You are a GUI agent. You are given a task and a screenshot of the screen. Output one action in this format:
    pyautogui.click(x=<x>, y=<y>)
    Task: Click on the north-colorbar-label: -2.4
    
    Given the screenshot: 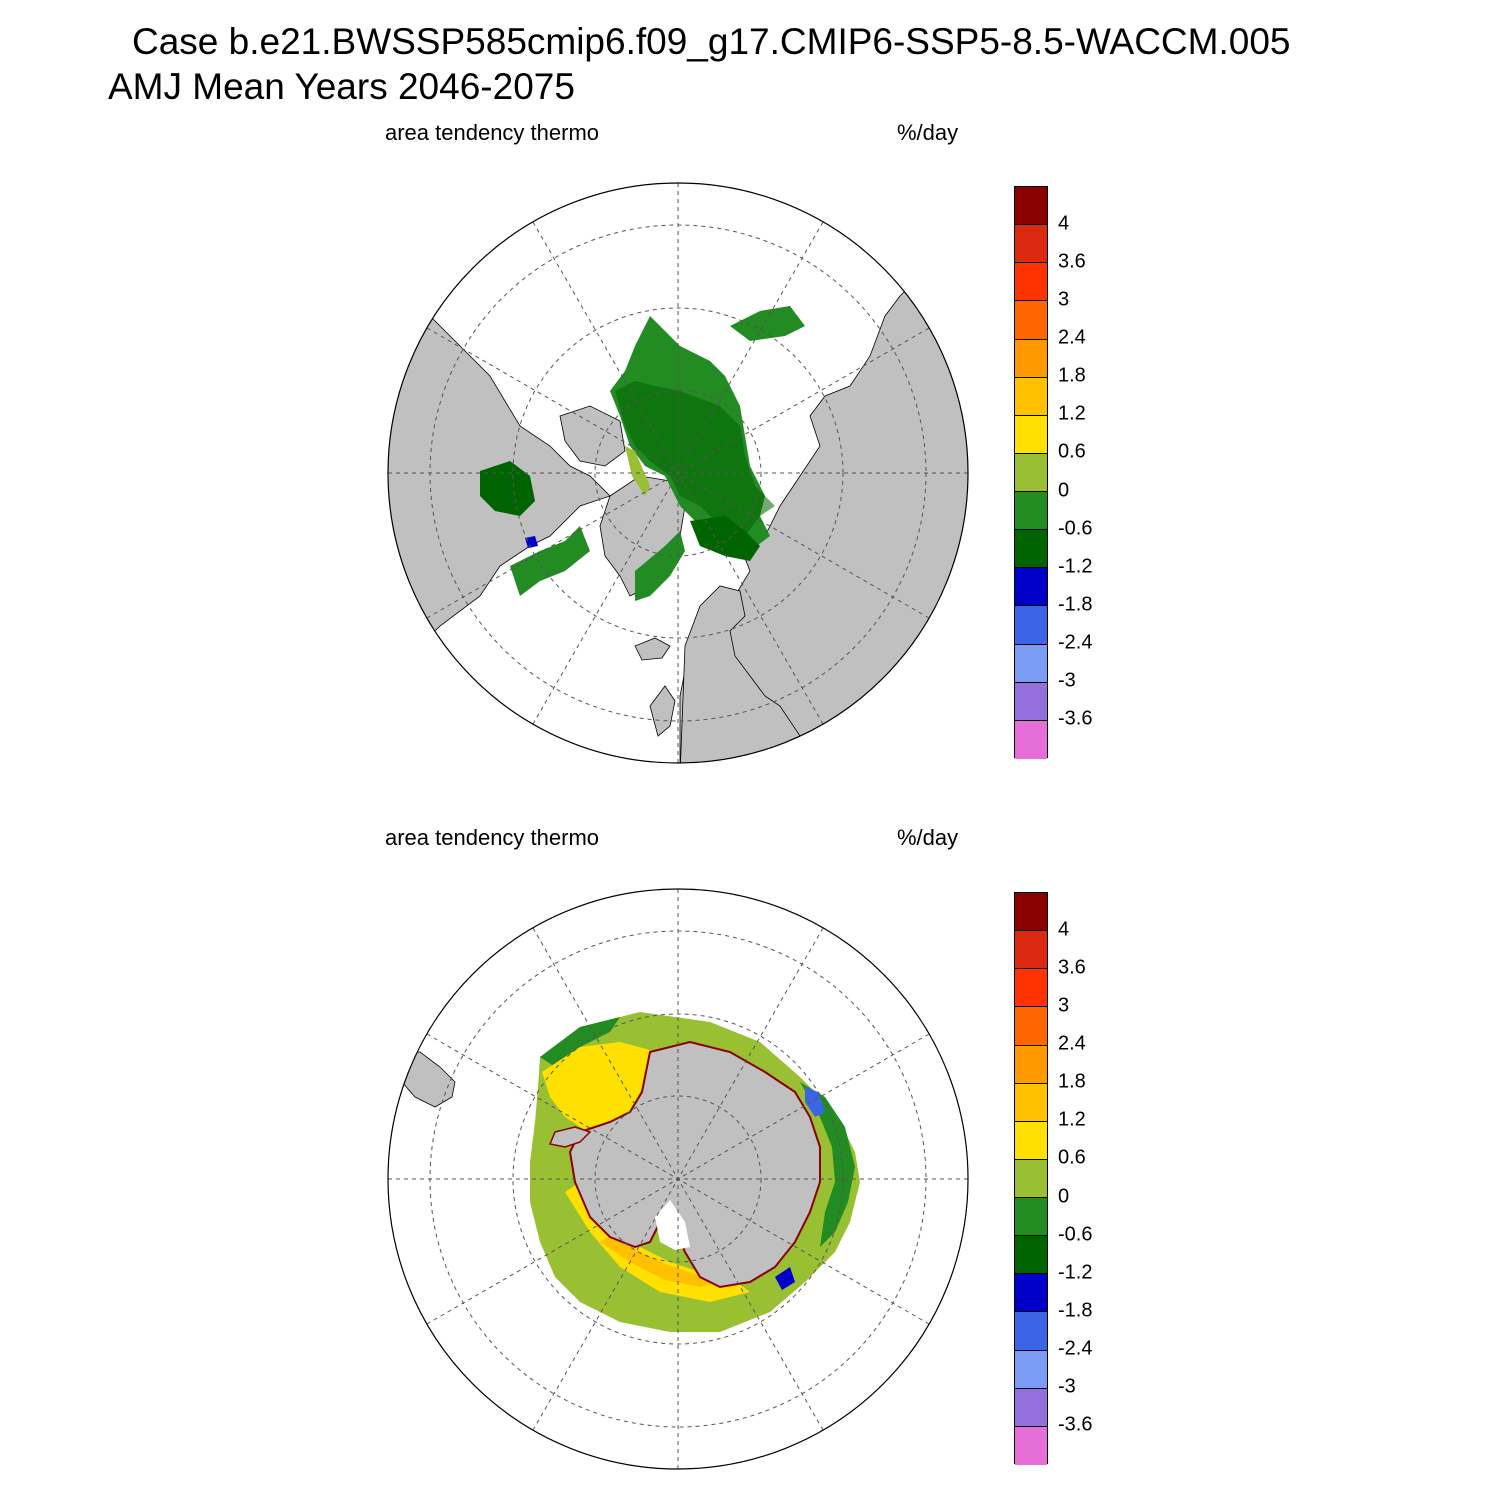 What is the action you would take?
    pyautogui.click(x=1075, y=642)
    